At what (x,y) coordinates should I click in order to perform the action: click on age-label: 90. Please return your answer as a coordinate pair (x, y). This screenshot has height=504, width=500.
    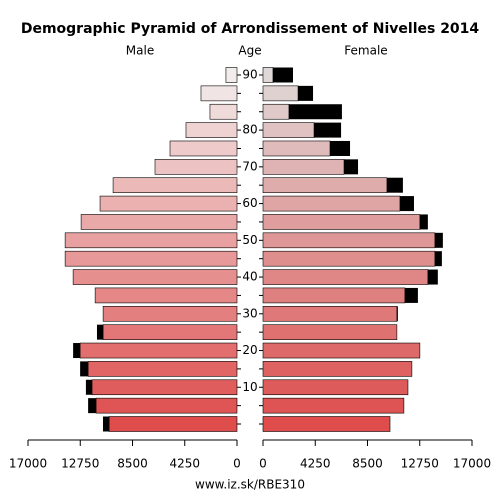
    Looking at the image, I should click on (249, 75).